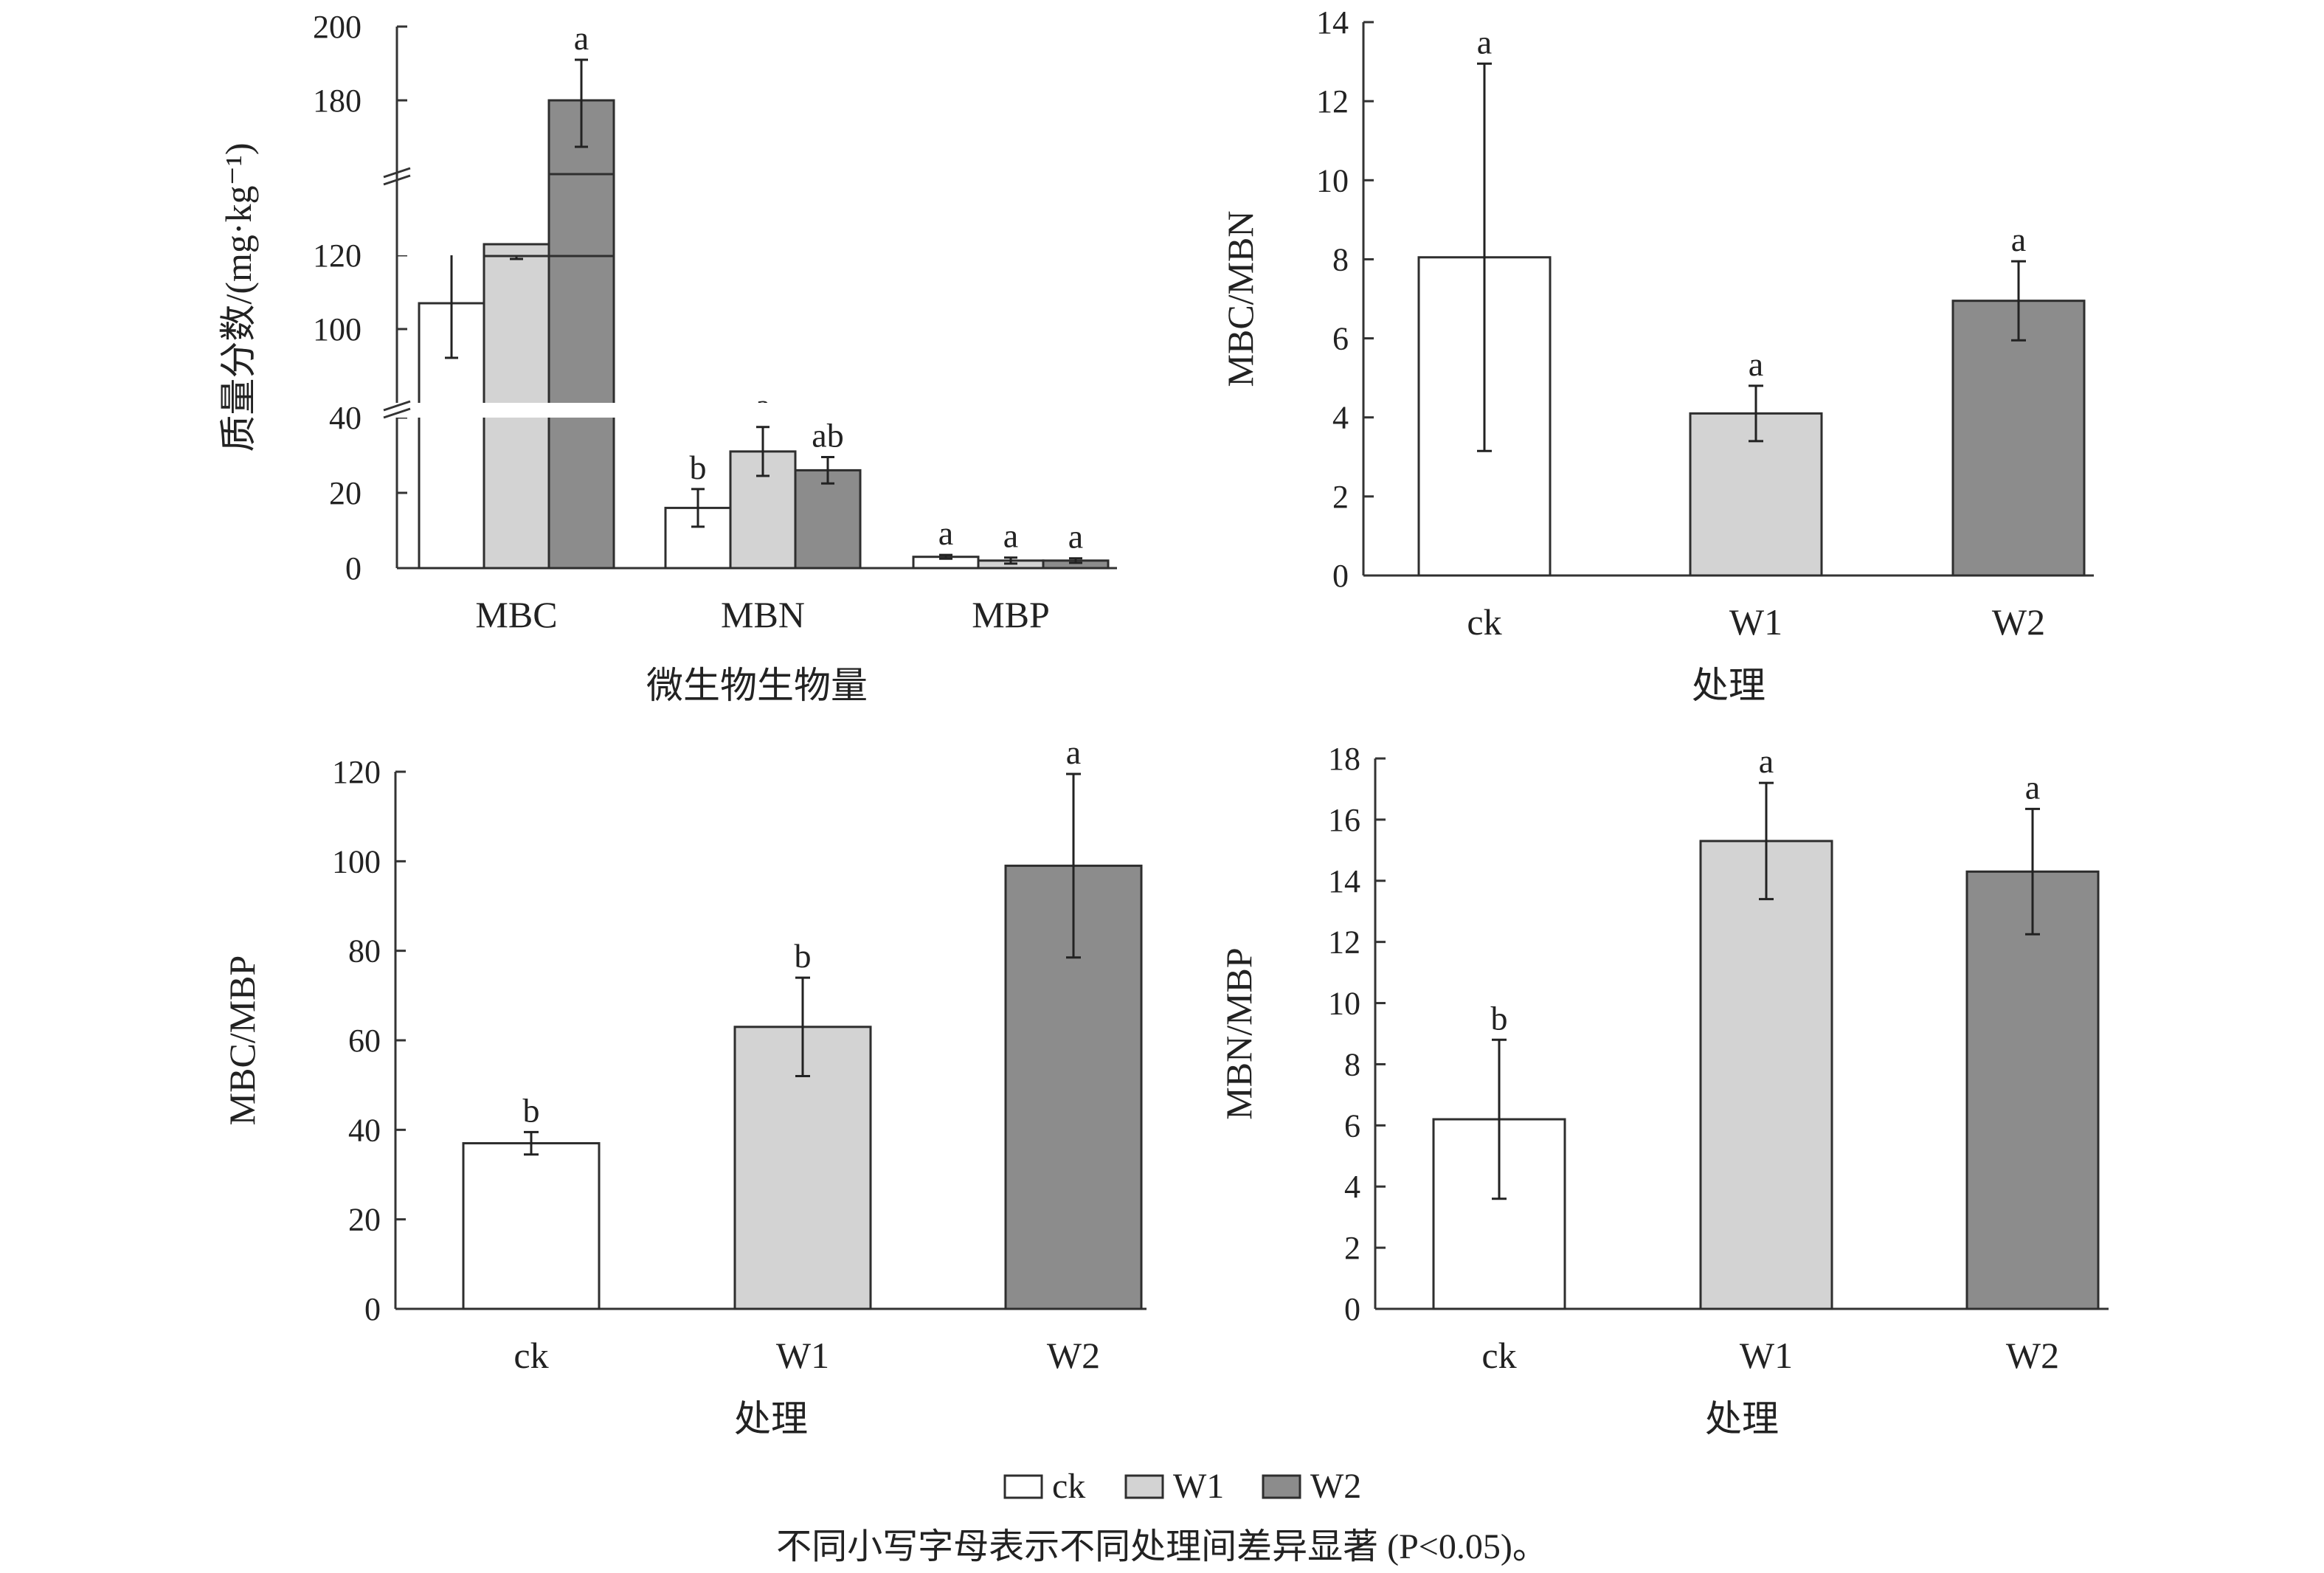  I want to click on y-tick-label: 80, so click(364, 951).